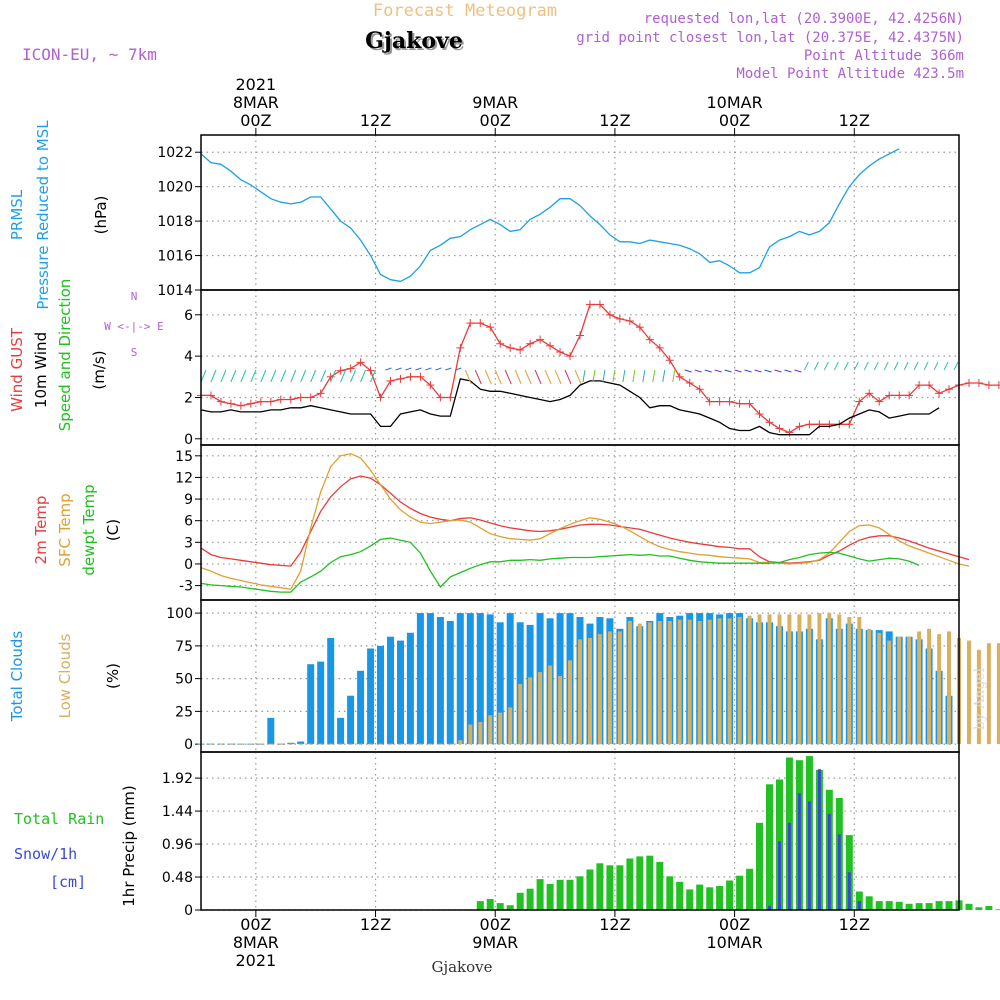  I want to click on panel-wind: 0 2 4 6, so click(592, 368).